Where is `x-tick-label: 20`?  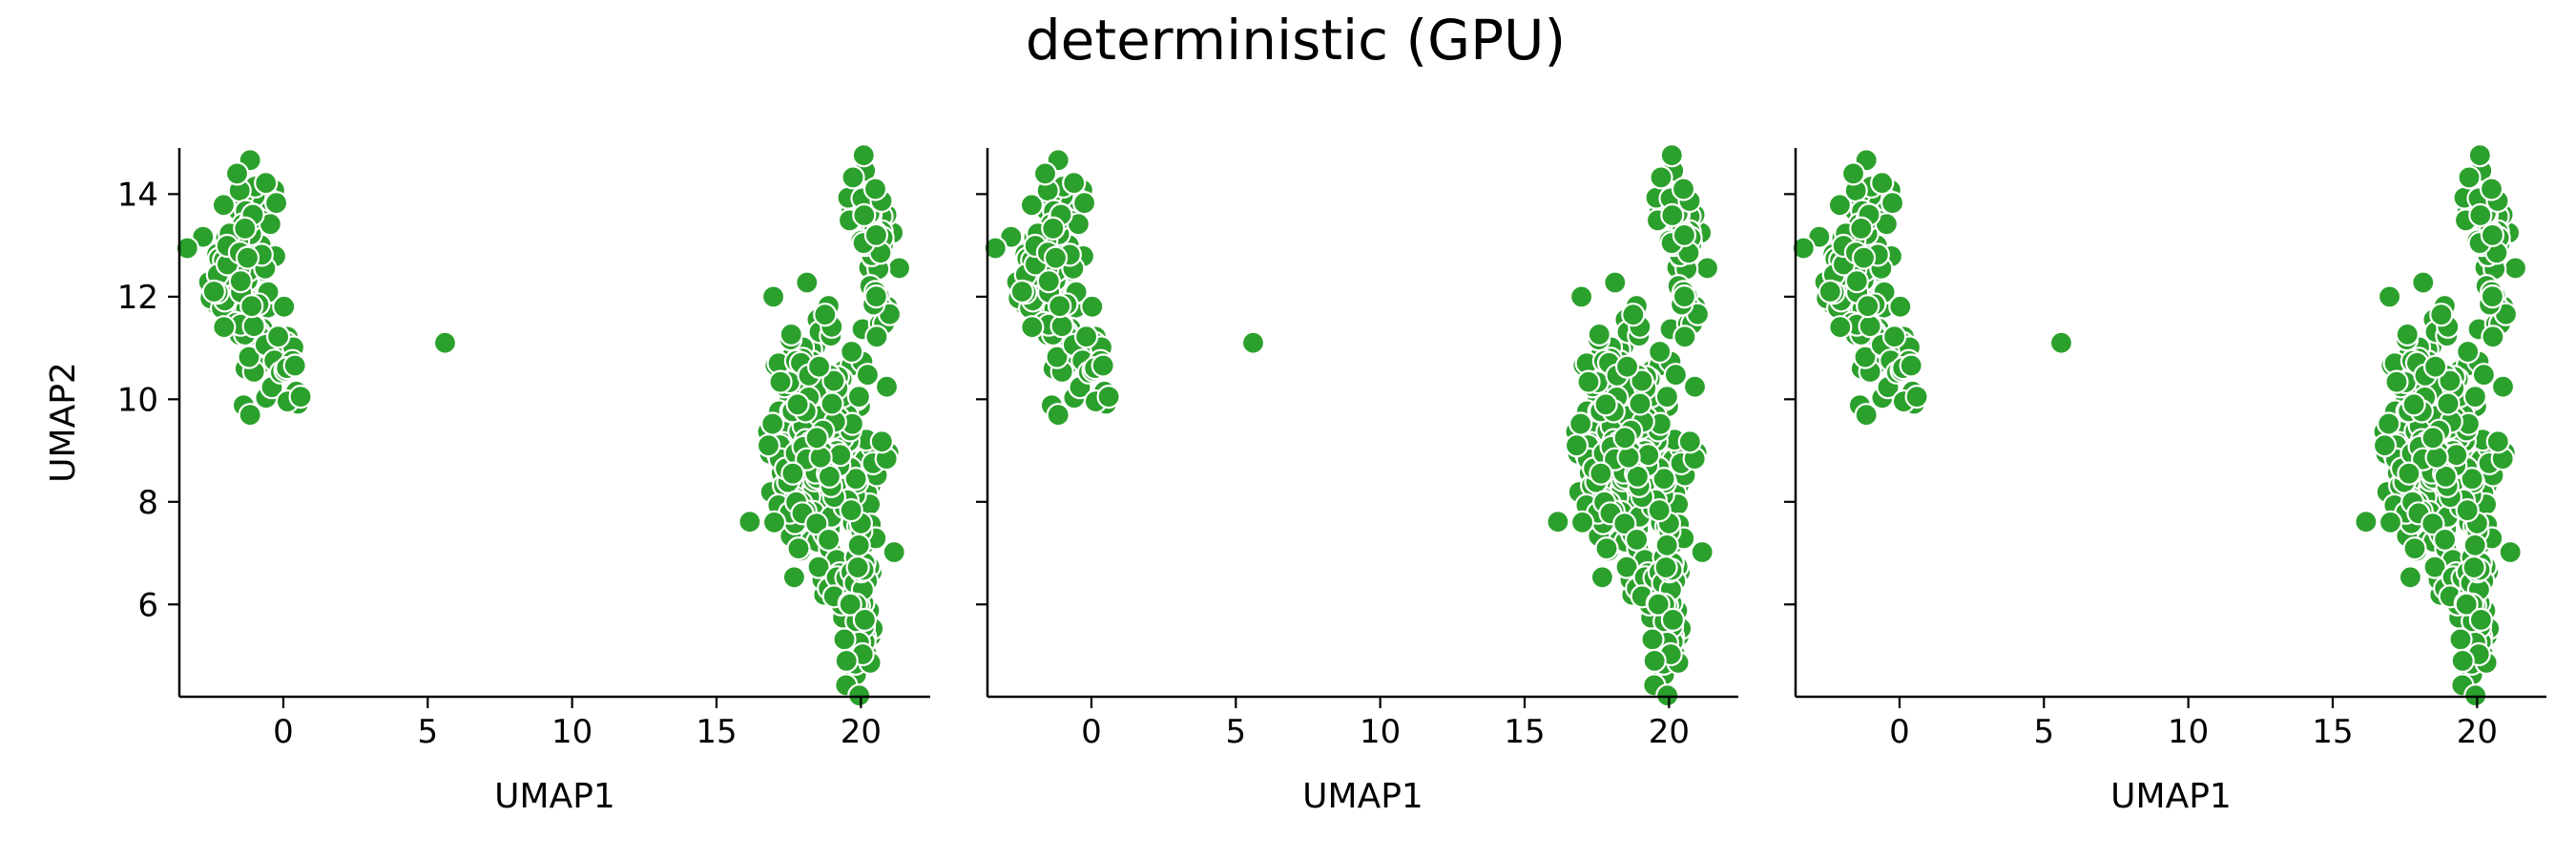
x-tick-label: 20 is located at coordinates (1669, 732).